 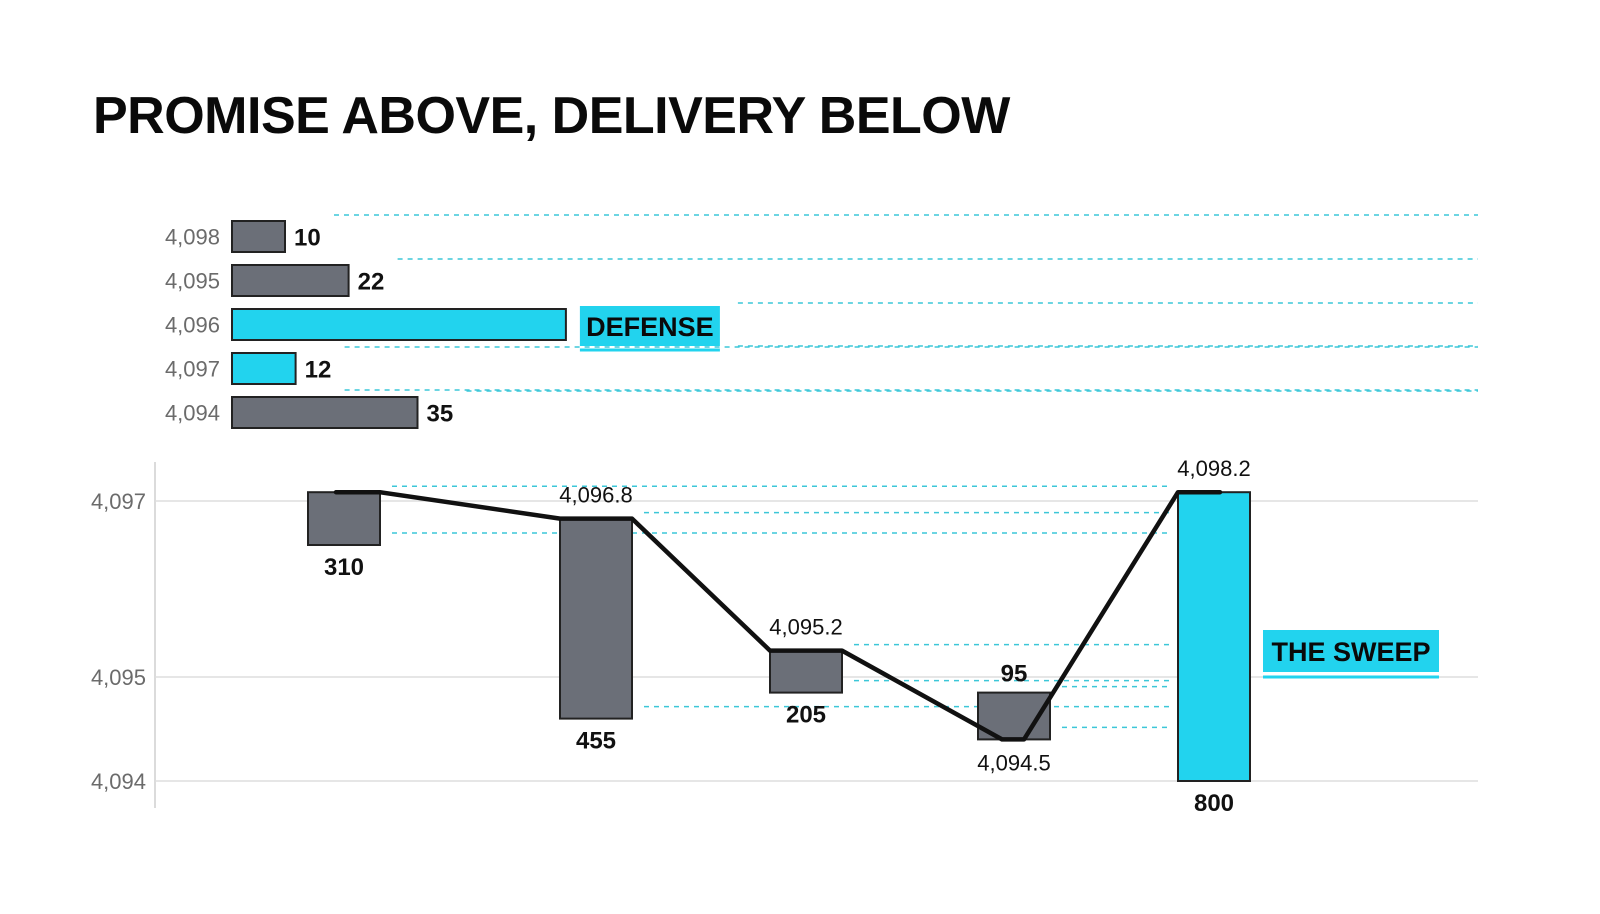 I want to click on volume-label: 800, so click(x=1214, y=803).